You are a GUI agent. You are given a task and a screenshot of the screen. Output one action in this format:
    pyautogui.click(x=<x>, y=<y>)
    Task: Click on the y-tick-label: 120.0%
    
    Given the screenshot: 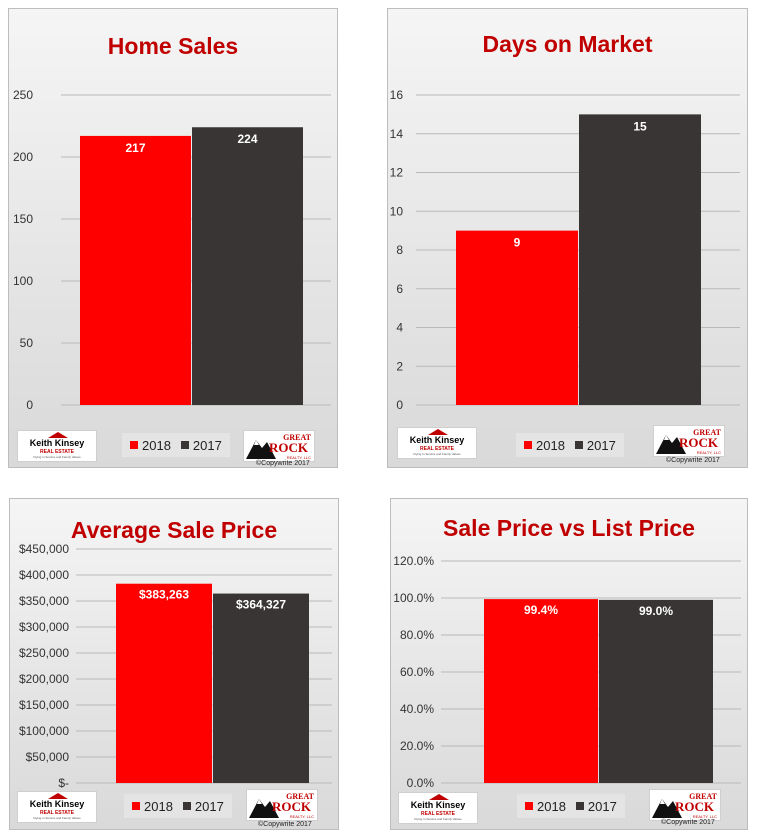 What is the action you would take?
    pyautogui.click(x=413, y=561)
    